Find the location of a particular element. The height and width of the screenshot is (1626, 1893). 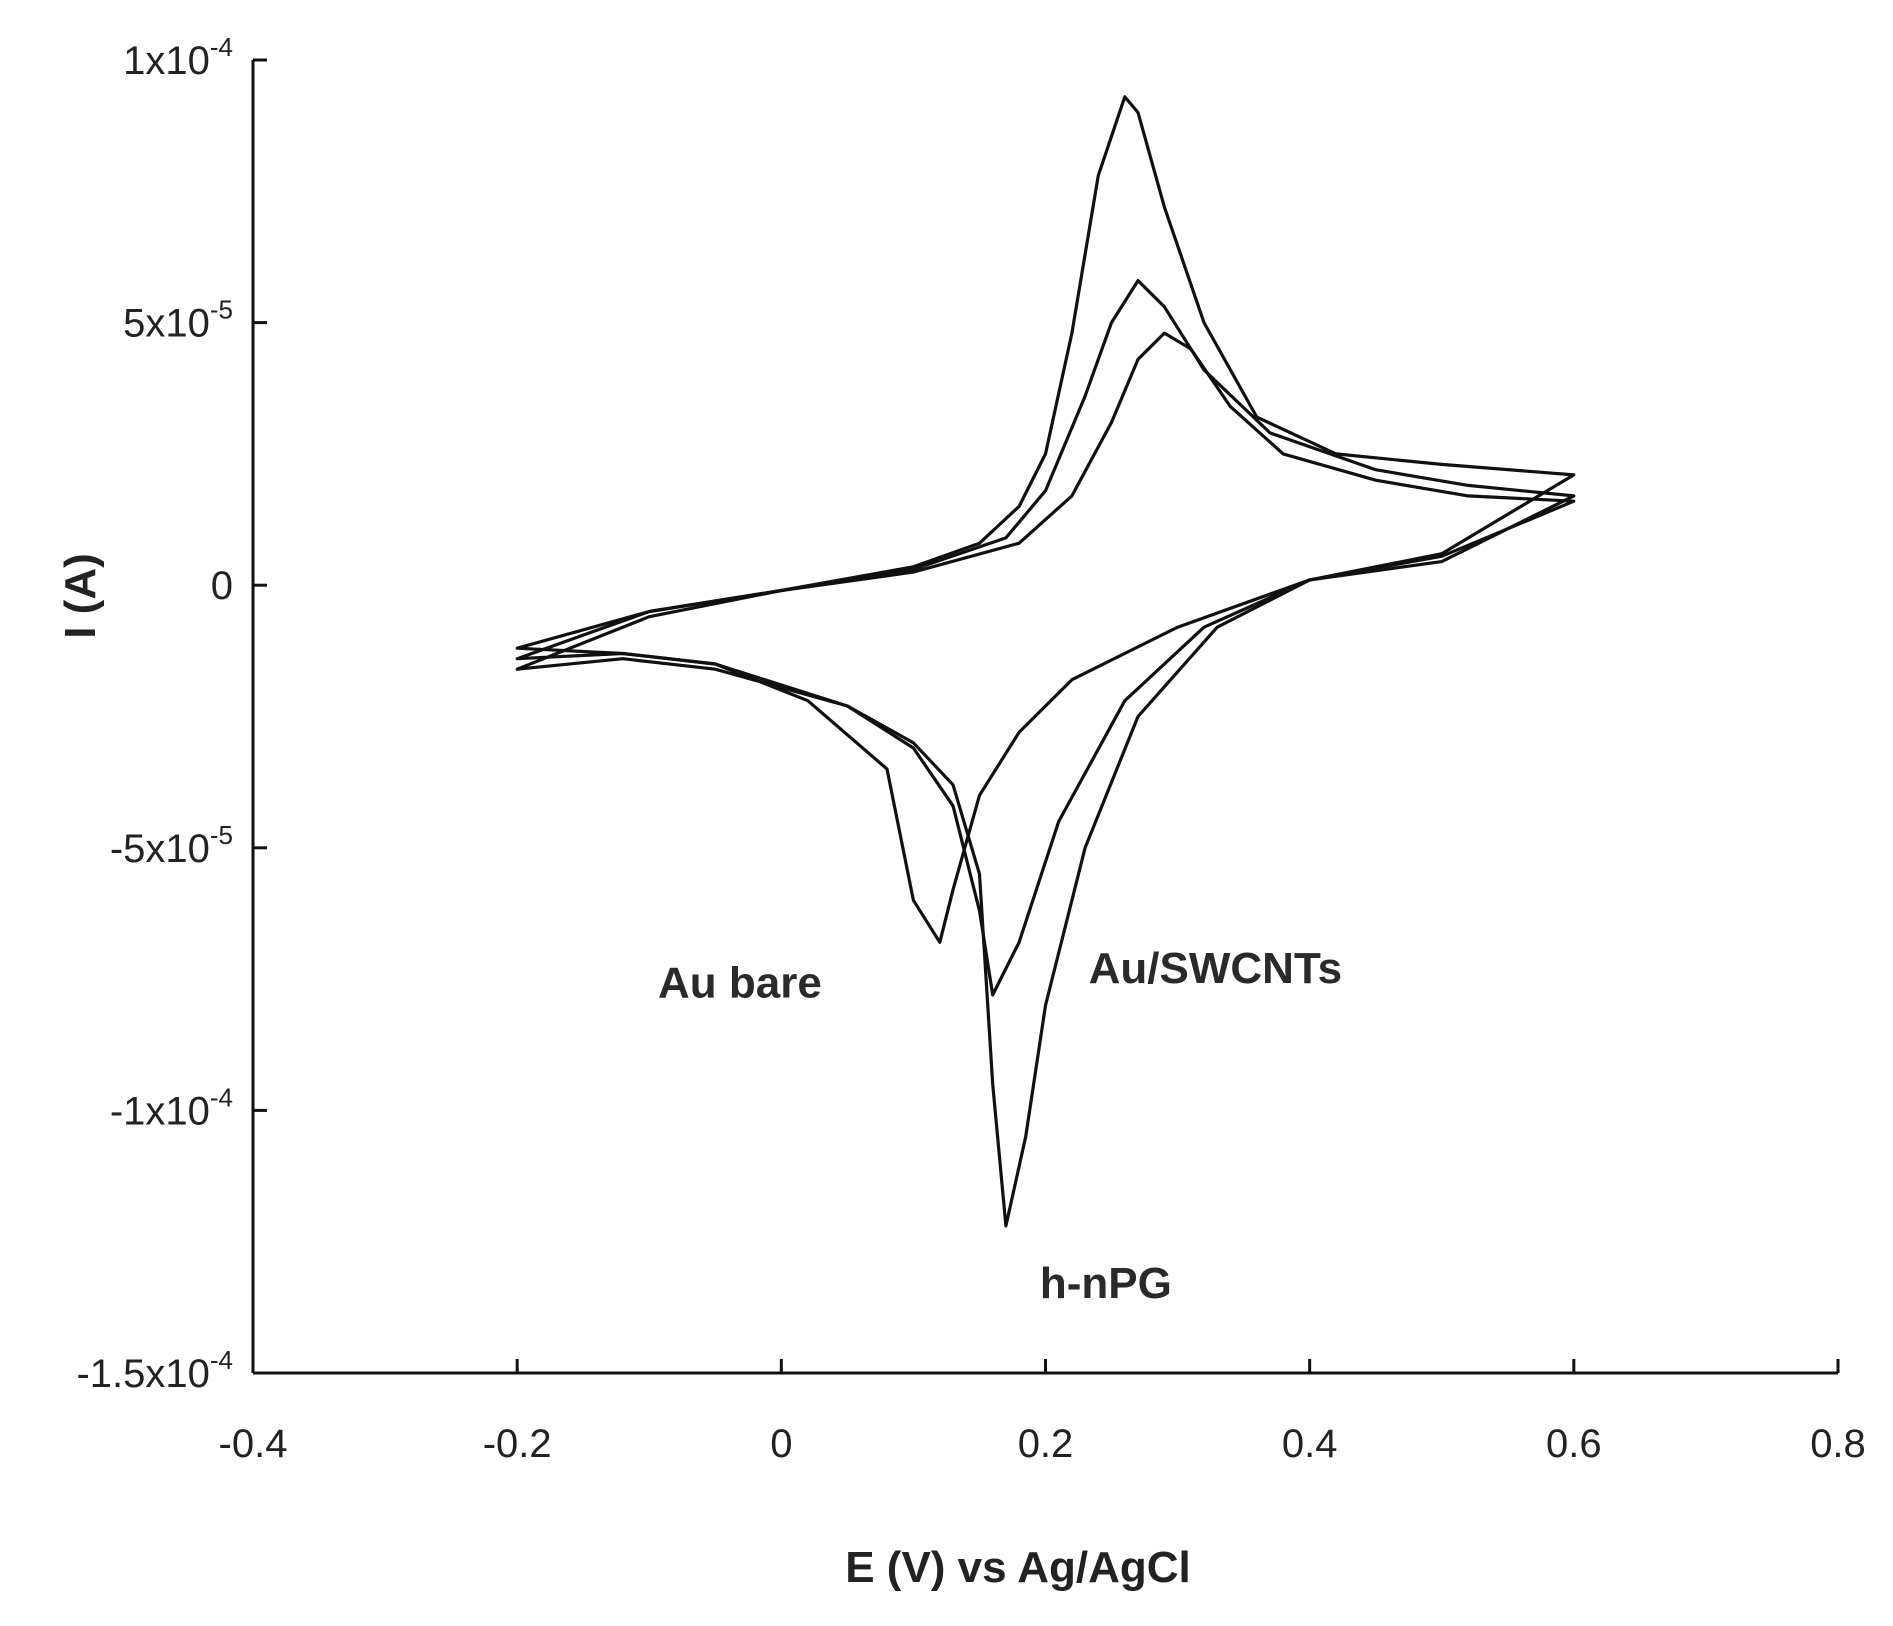

x-tick-label: 0.4 is located at coordinates (1310, 1444).